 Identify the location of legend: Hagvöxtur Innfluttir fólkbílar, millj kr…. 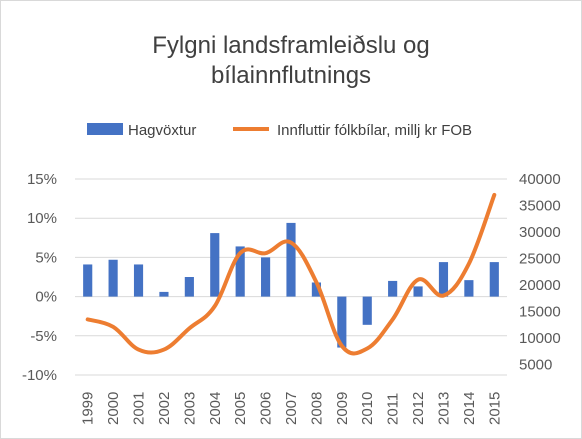
(279, 130).